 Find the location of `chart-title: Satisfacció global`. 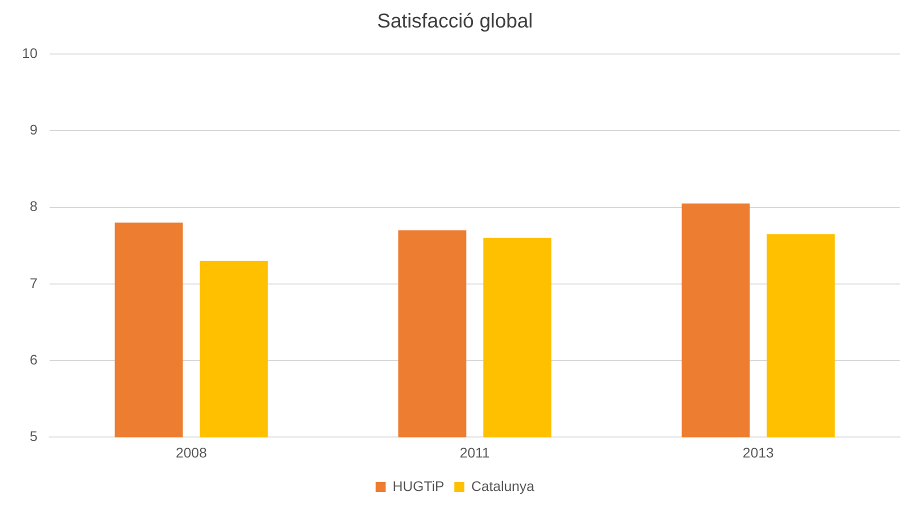

chart-title: Satisfacció global is located at coordinates (455, 21).